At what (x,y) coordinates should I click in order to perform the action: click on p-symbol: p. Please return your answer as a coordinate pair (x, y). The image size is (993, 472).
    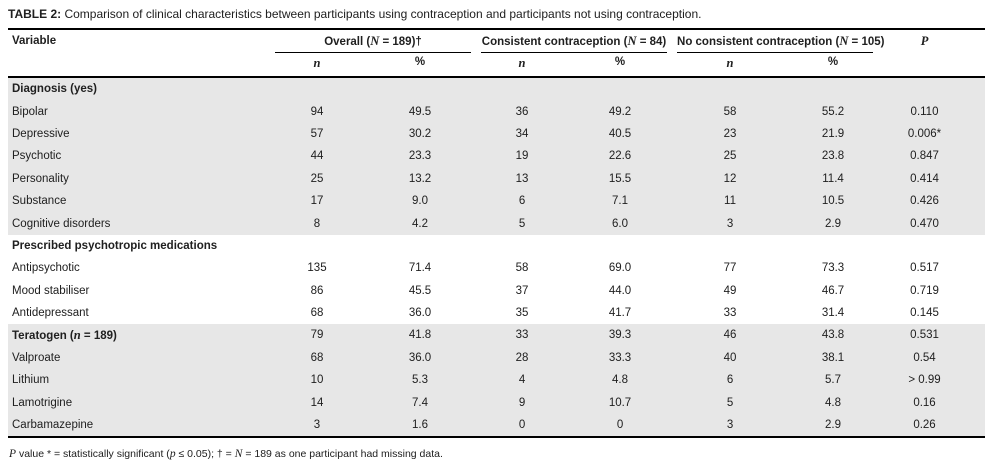
    Looking at the image, I should click on (172, 454).